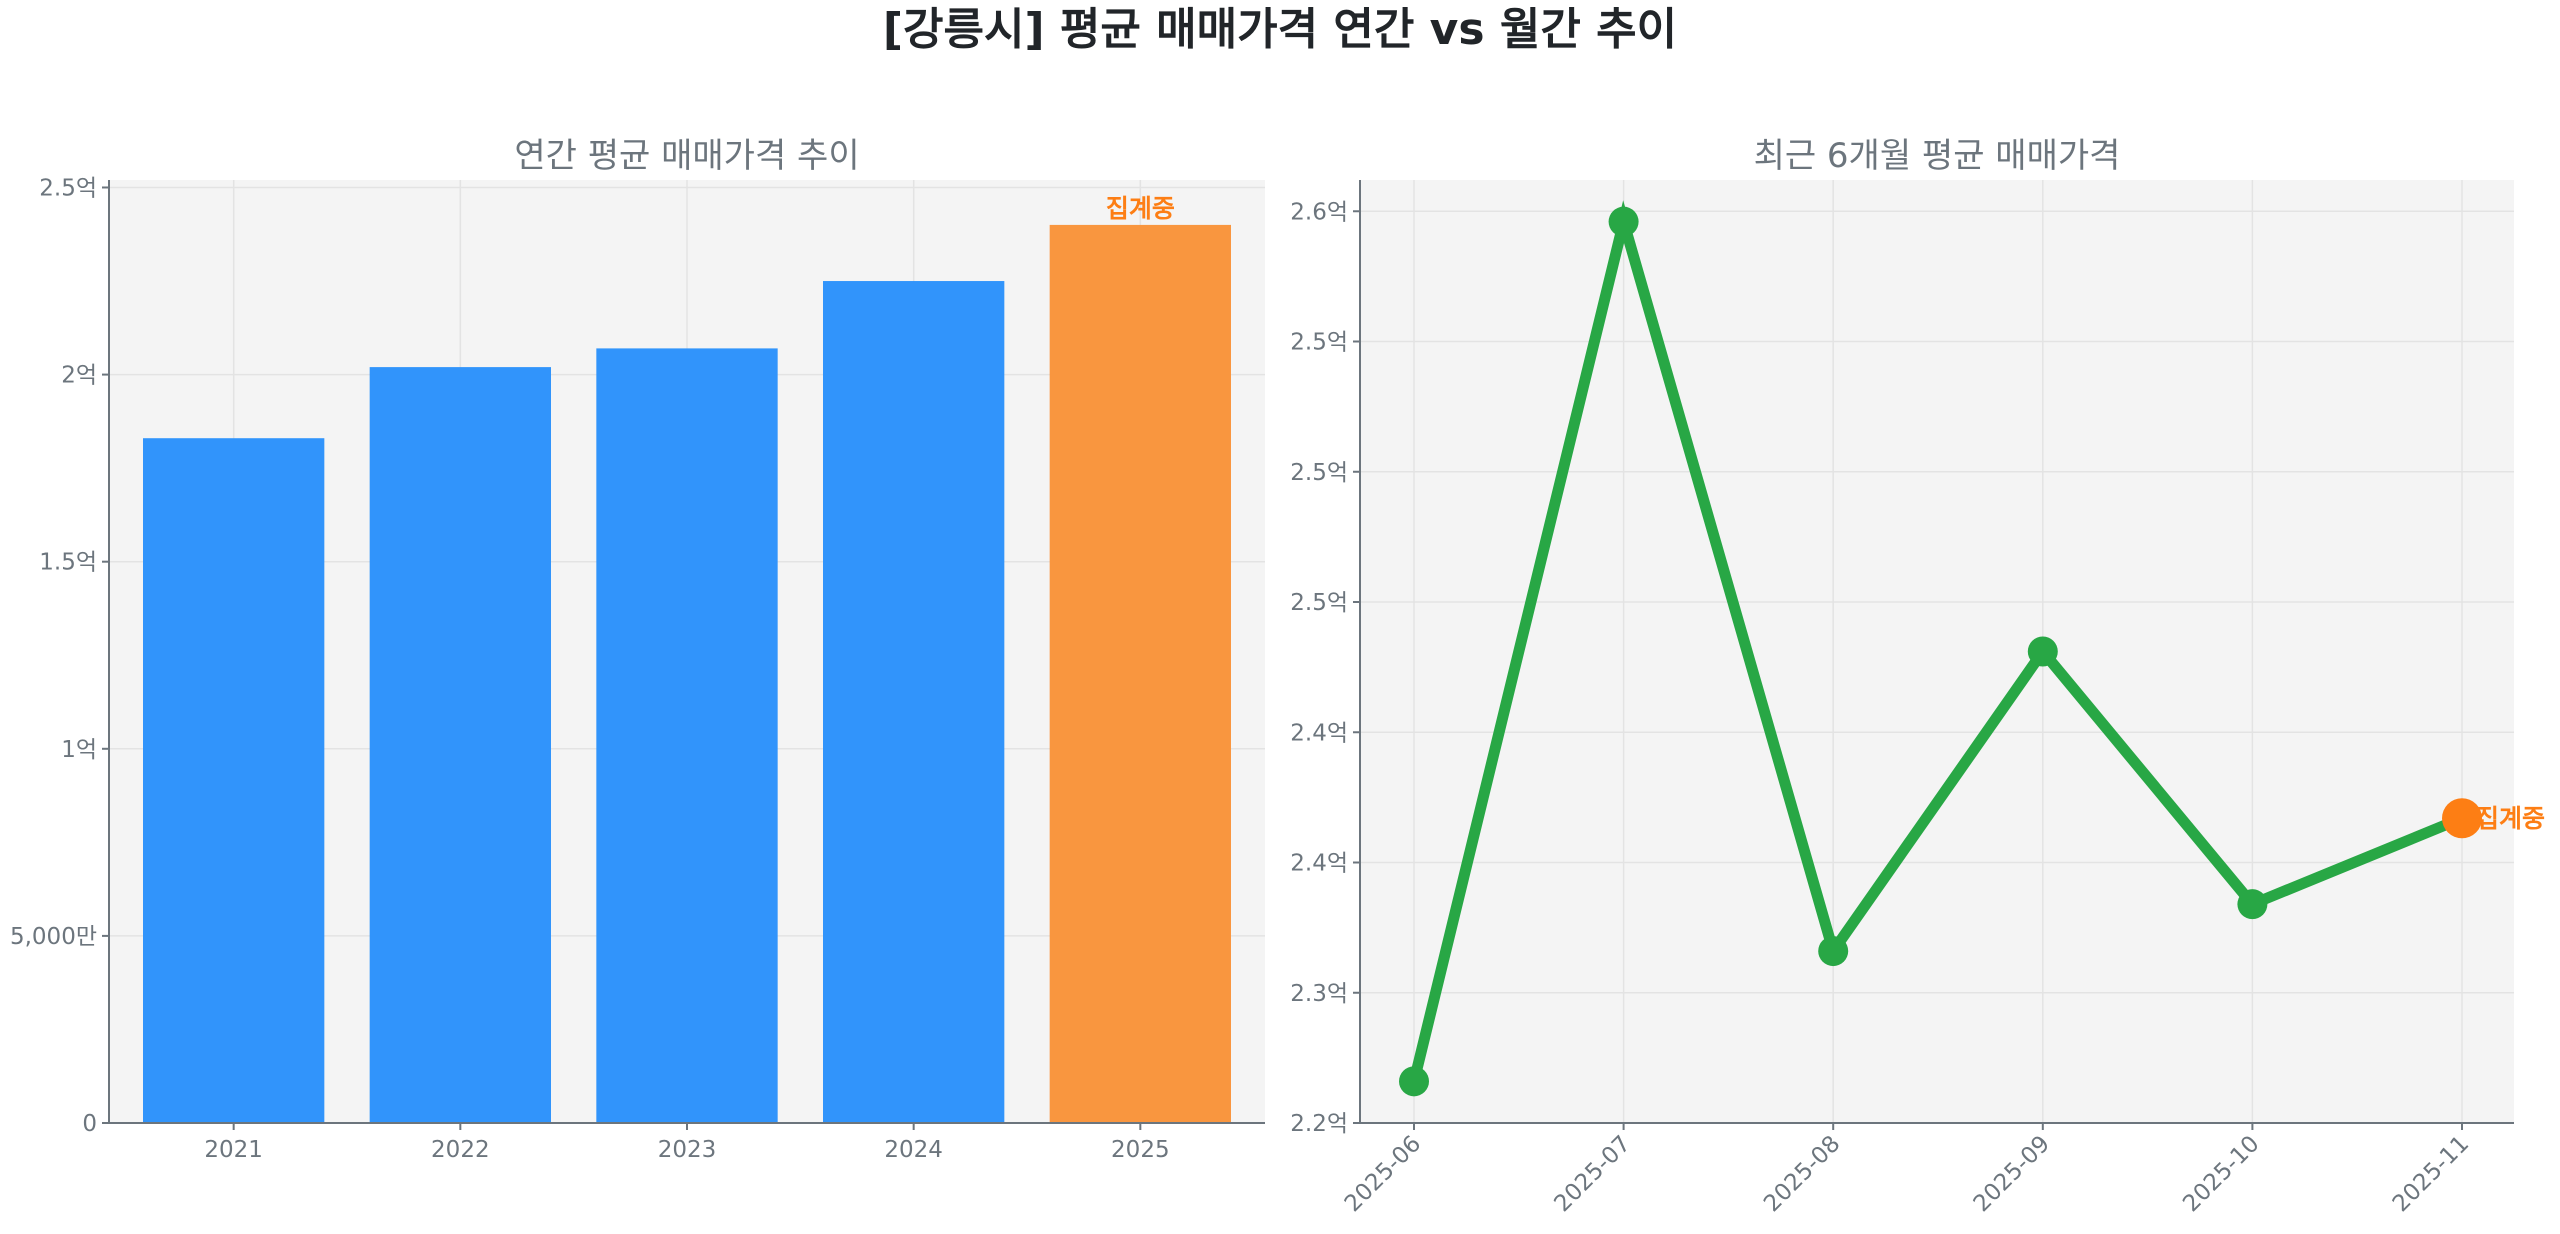 The image size is (2560, 1234). I want to click on y-tick-label: 5,000만, so click(53, 937).